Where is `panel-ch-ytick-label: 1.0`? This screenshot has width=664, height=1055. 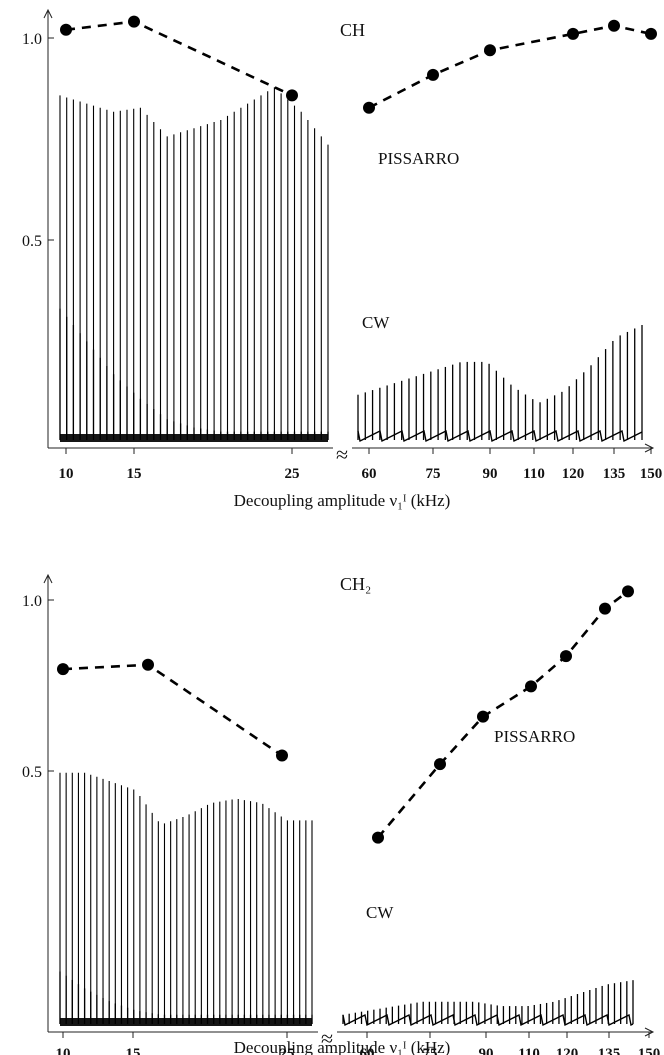 panel-ch-ytick-label: 1.0 is located at coordinates (32, 39).